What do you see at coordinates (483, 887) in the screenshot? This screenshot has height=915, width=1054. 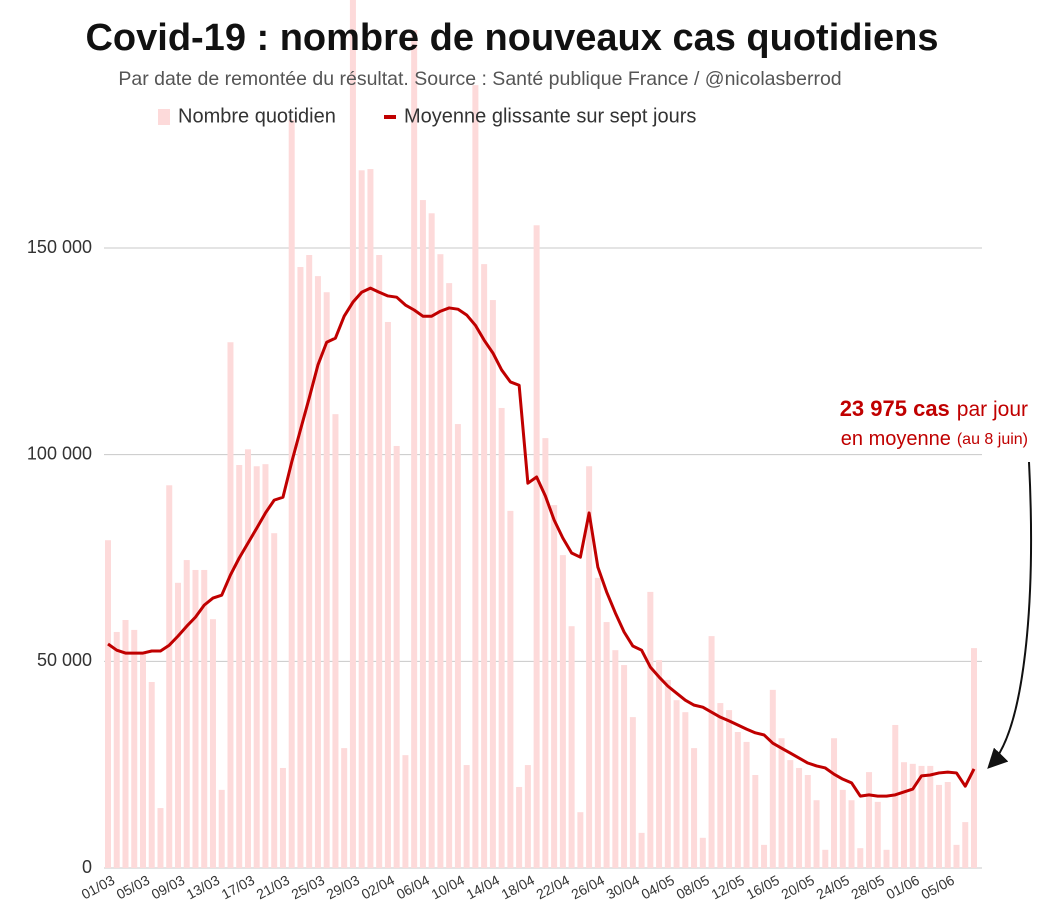 I see `x-tick-label: 14/04` at bounding box center [483, 887].